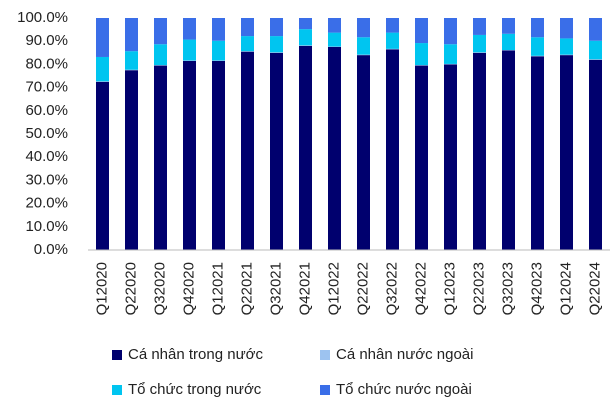 The width and height of the screenshot is (610, 400). What do you see at coordinates (507, 288) in the screenshot?
I see `x-tick-label: Q32023` at bounding box center [507, 288].